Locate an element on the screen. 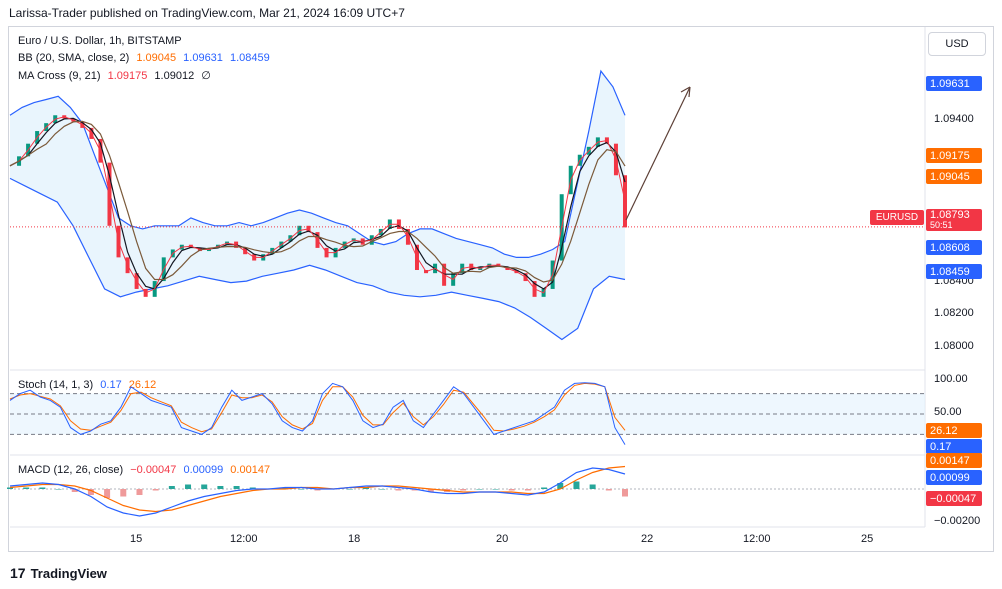  brand-name: TradingView is located at coordinates (68, 573).